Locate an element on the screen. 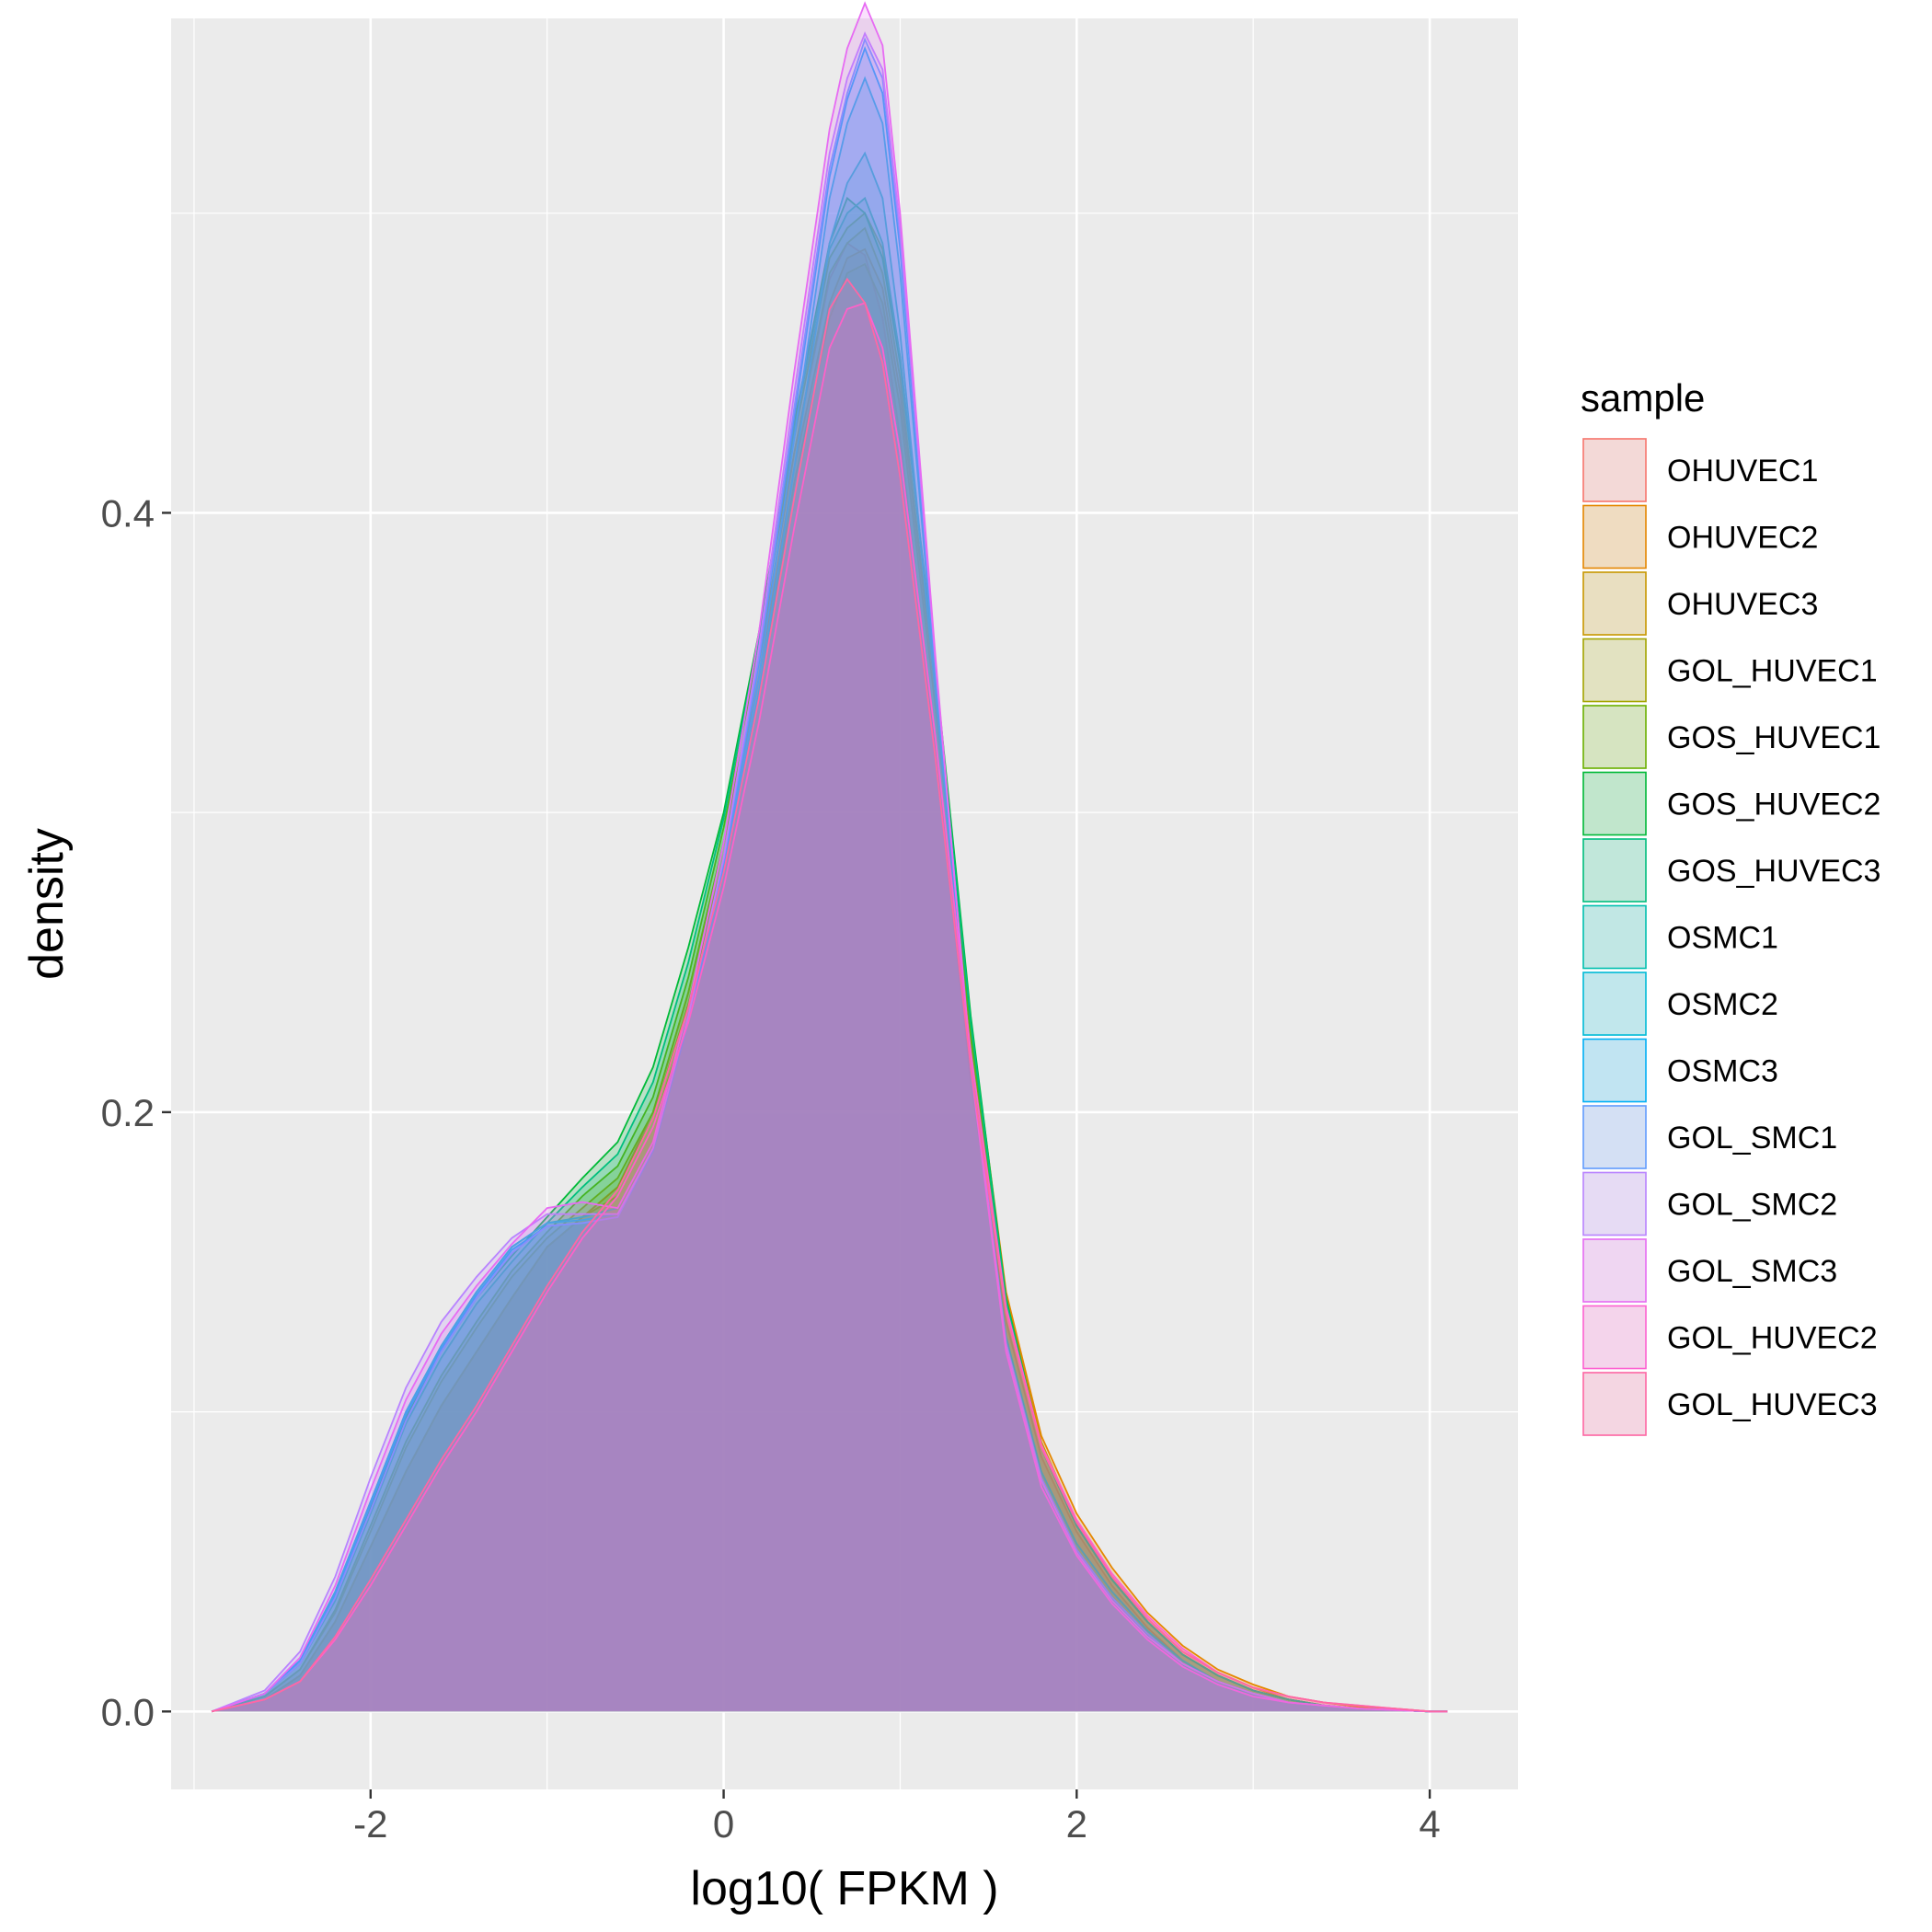 This screenshot has height=1932, width=1932. legend-swatch-gos-huvec3 is located at coordinates (1614, 870).